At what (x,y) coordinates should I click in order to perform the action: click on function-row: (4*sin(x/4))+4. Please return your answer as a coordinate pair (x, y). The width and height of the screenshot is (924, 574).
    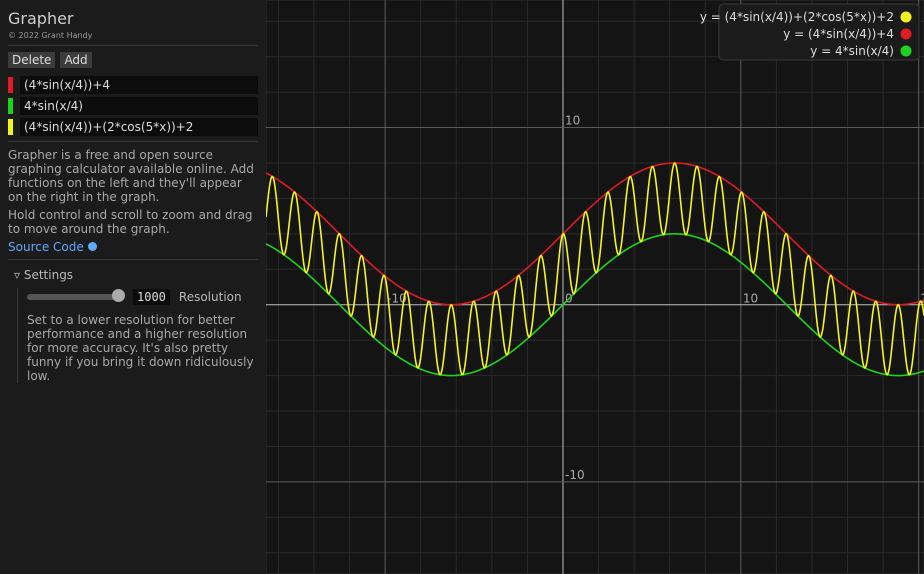
    Looking at the image, I should click on (133, 85).